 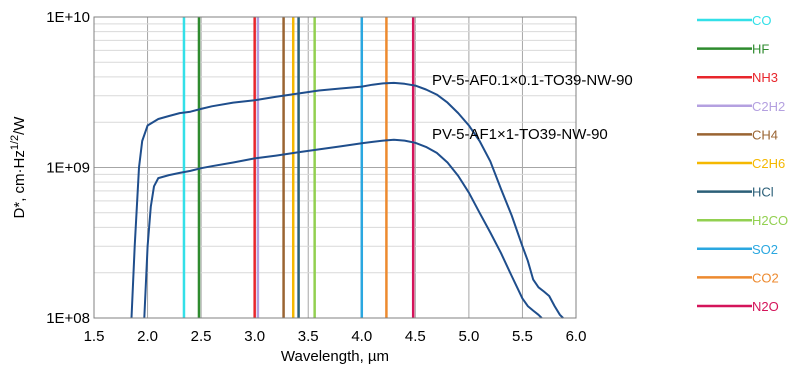 What do you see at coordinates (361, 336) in the screenshot?
I see `x-tick-label: 4.0` at bounding box center [361, 336].